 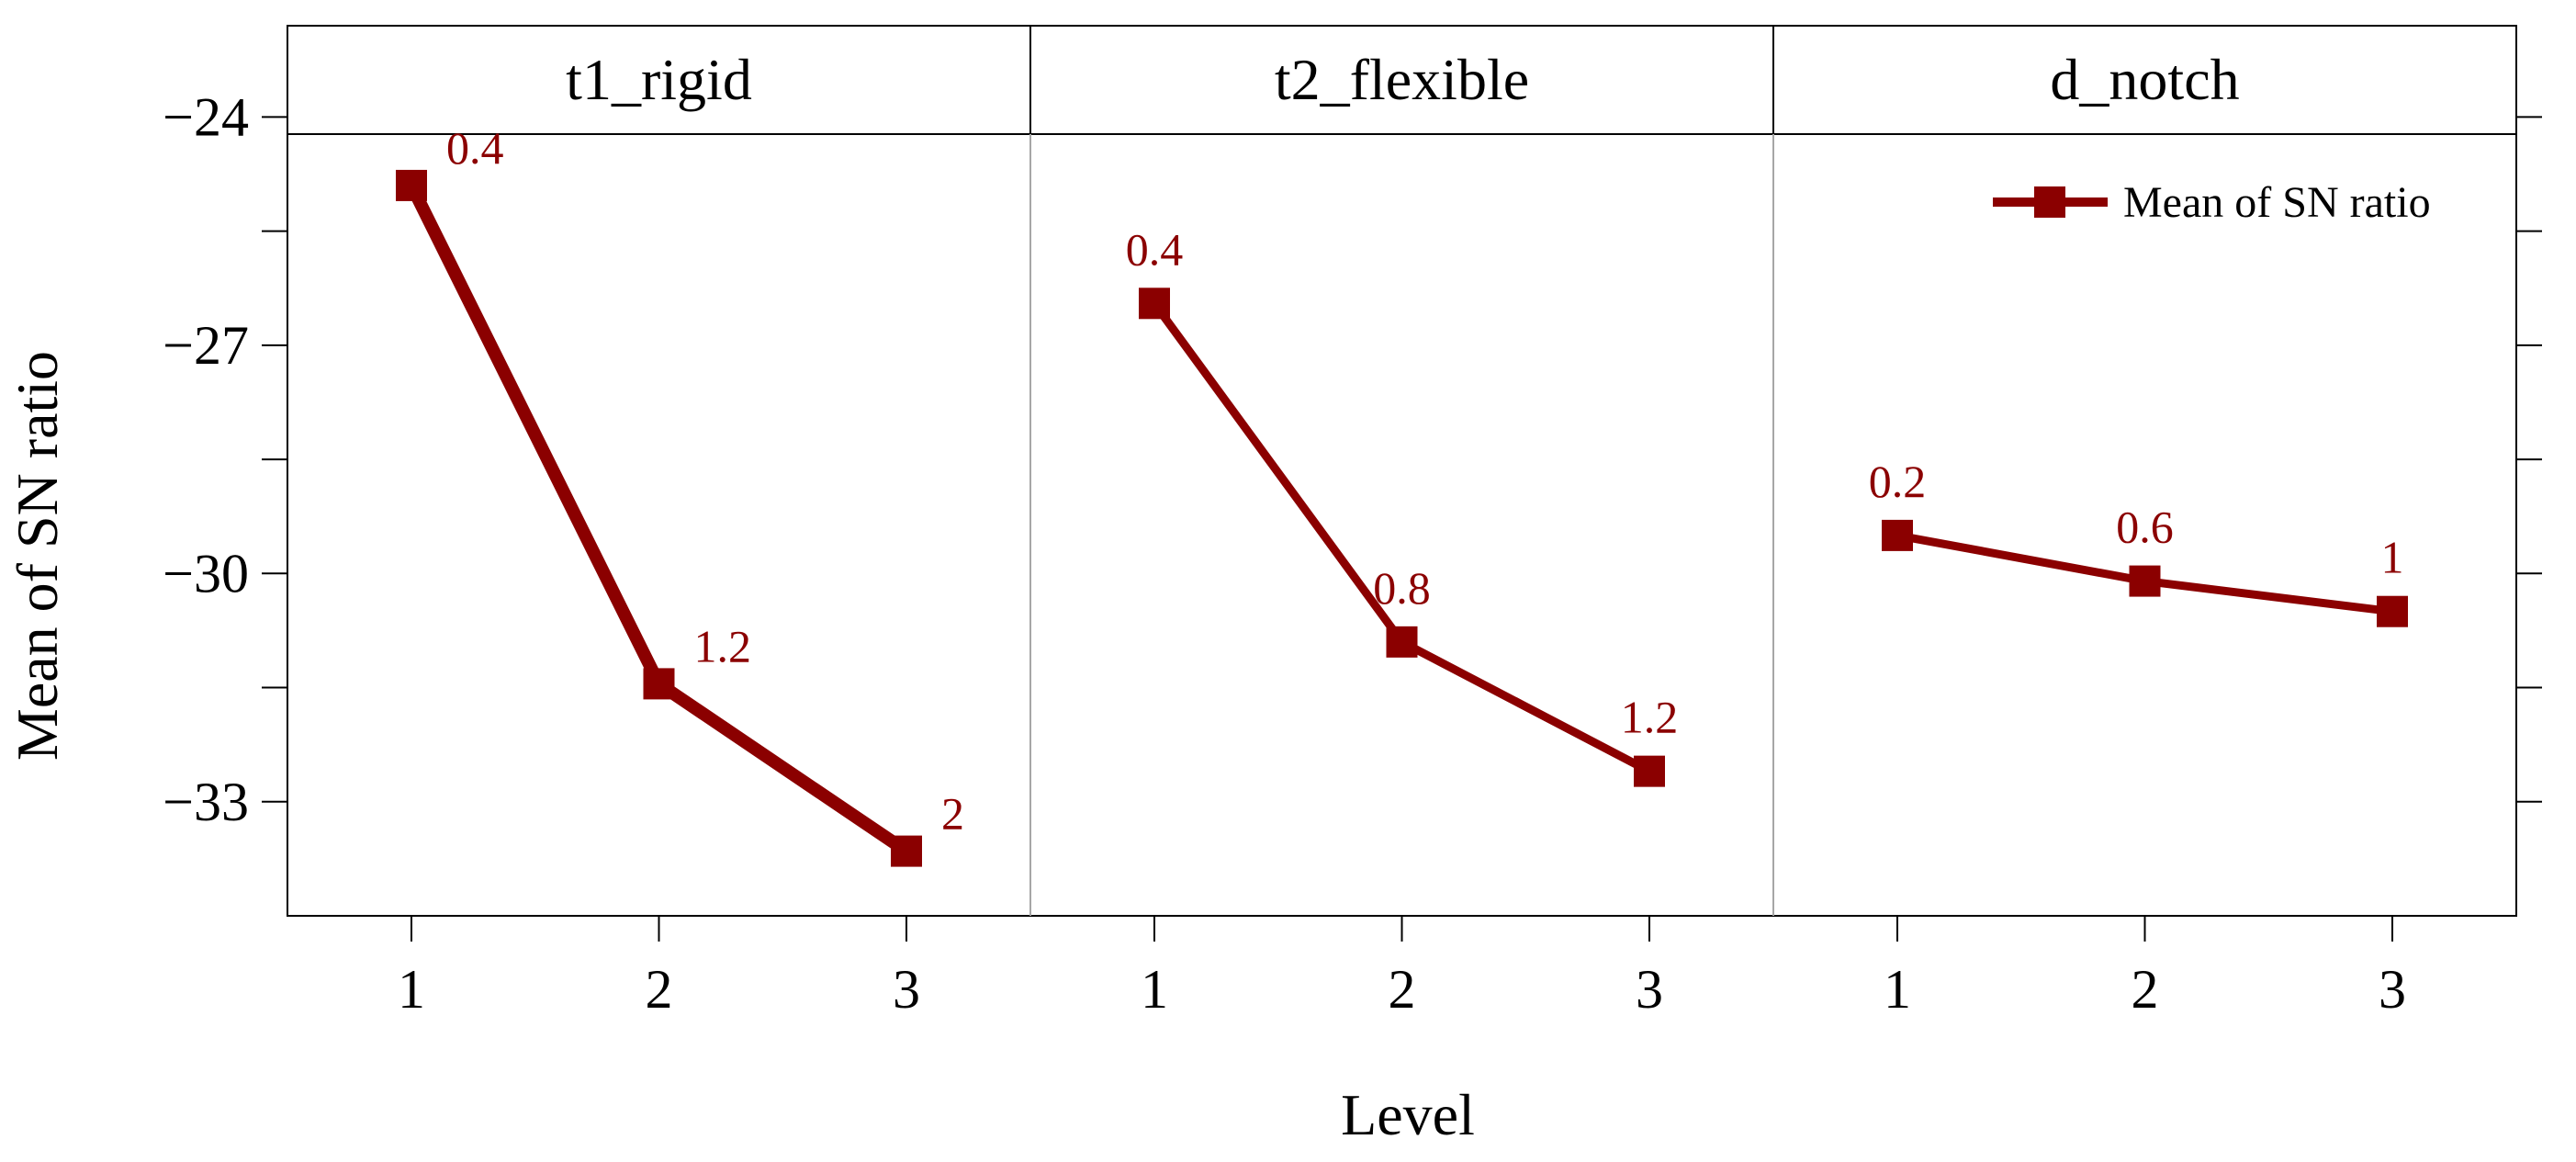 I want to click on y-axis-title: Mean of SN ratio, so click(x=37, y=556).